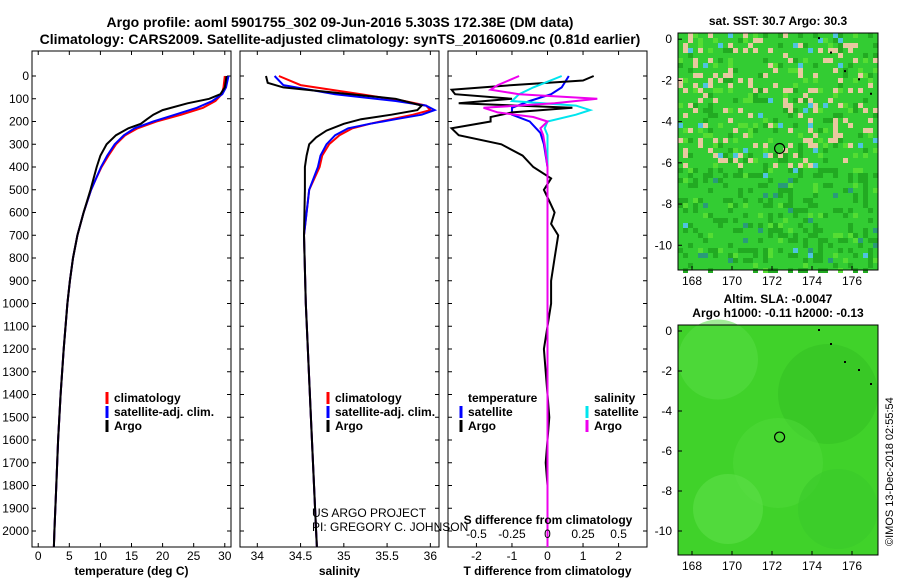 This screenshot has height=580, width=900. Describe the element at coordinates (732, 566) in the screenshot. I see `x-tick-label: 170` at that location.